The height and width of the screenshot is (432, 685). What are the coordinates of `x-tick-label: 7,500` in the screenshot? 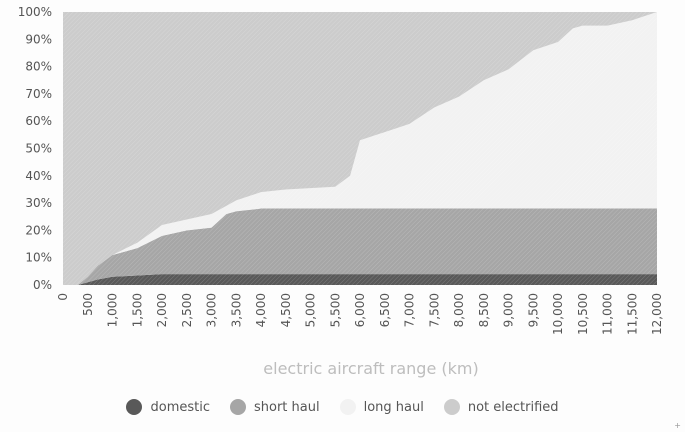 It's located at (434, 310).